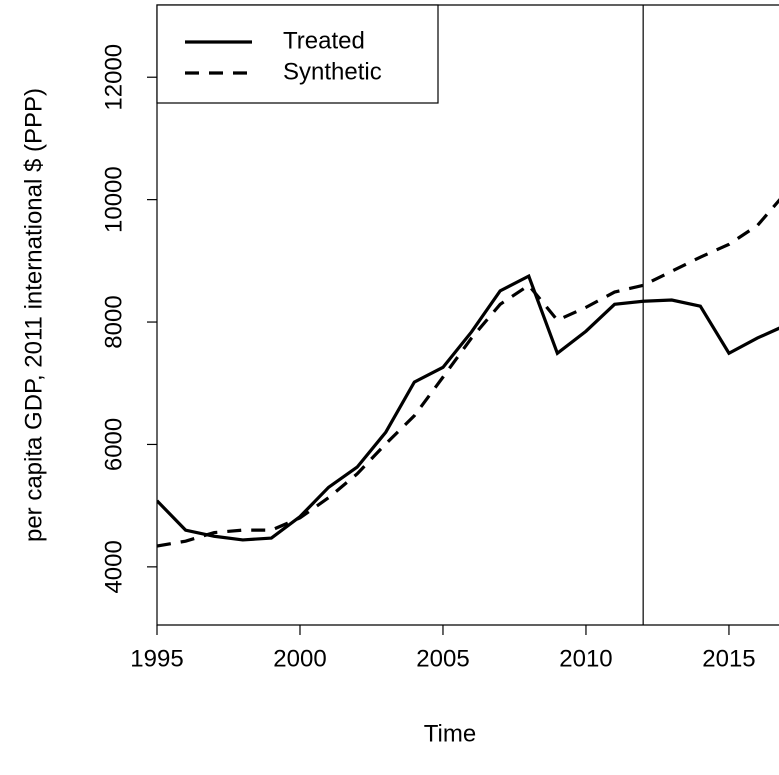 The height and width of the screenshot is (775, 779). Describe the element at coordinates (113, 444) in the screenshot. I see `y-tick-label: 6000` at that location.